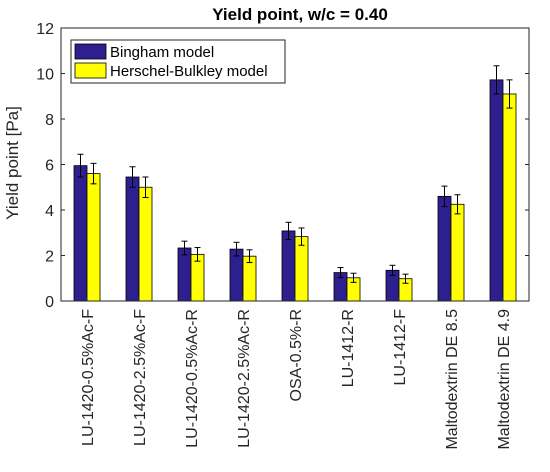 Image resolution: width=550 pixels, height=472 pixels. Describe the element at coordinates (49, 166) in the screenshot. I see `y-tick-label-3: 6` at that location.